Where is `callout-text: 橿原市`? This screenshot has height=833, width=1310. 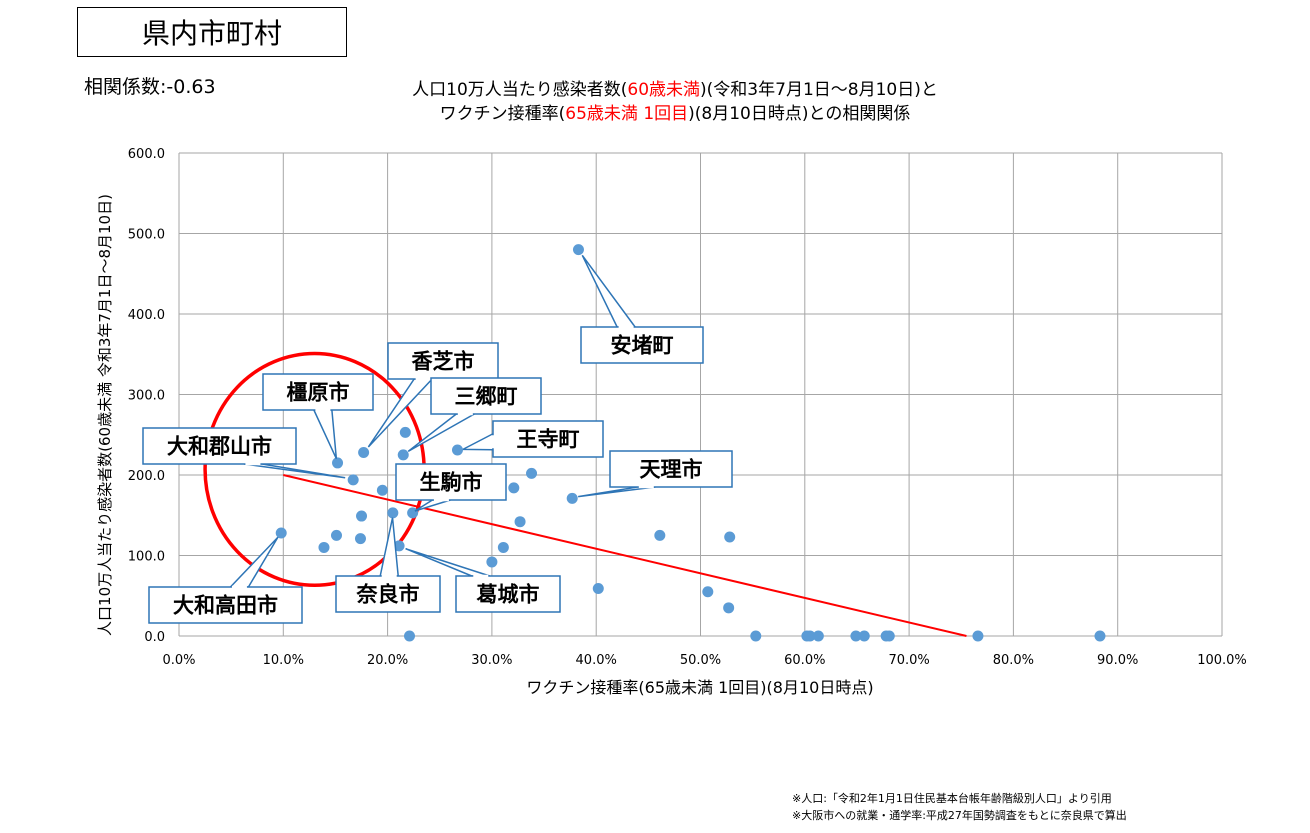 callout-text: 橿原市 is located at coordinates (318, 393).